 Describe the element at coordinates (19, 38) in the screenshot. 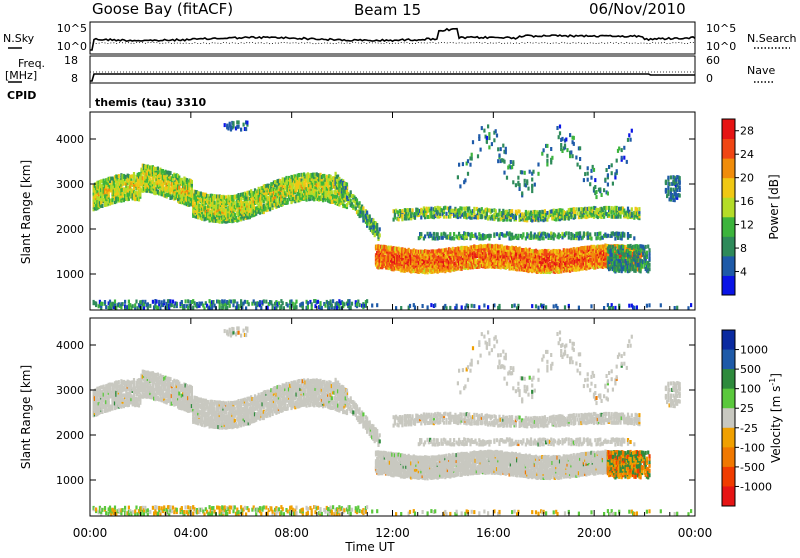

I see `noise-sky-label: N.Sky` at that location.